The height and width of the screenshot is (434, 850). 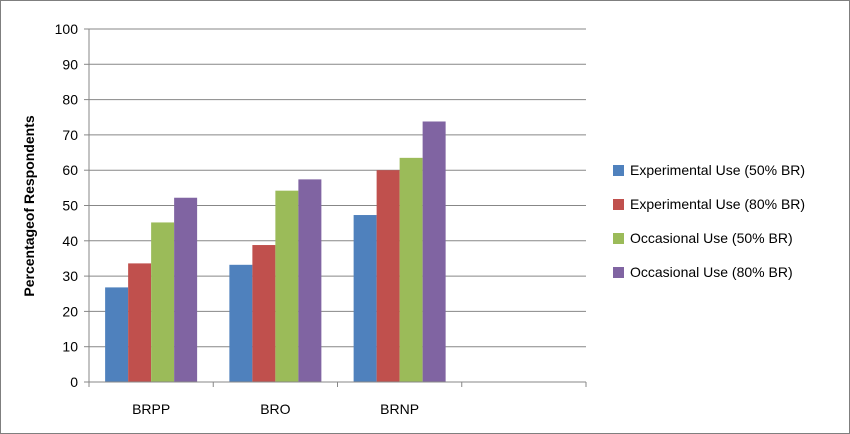 I want to click on legend-item: Occasional Use (80% BR), so click(x=709, y=272).